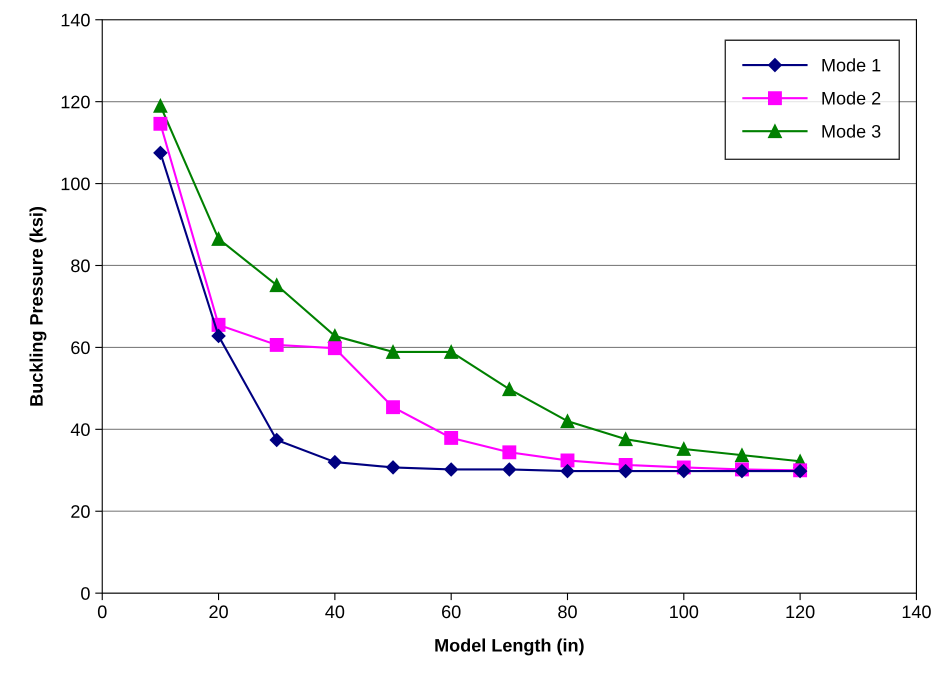  What do you see at coordinates (567, 611) in the screenshot?
I see `x-tick-label: 80` at bounding box center [567, 611].